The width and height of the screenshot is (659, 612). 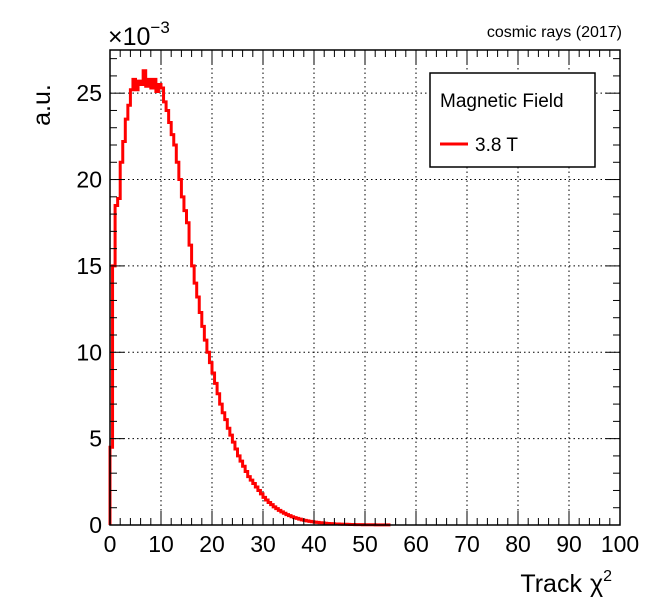 I want to click on chart-annotation: cosmic rays (2017), so click(x=554, y=32).